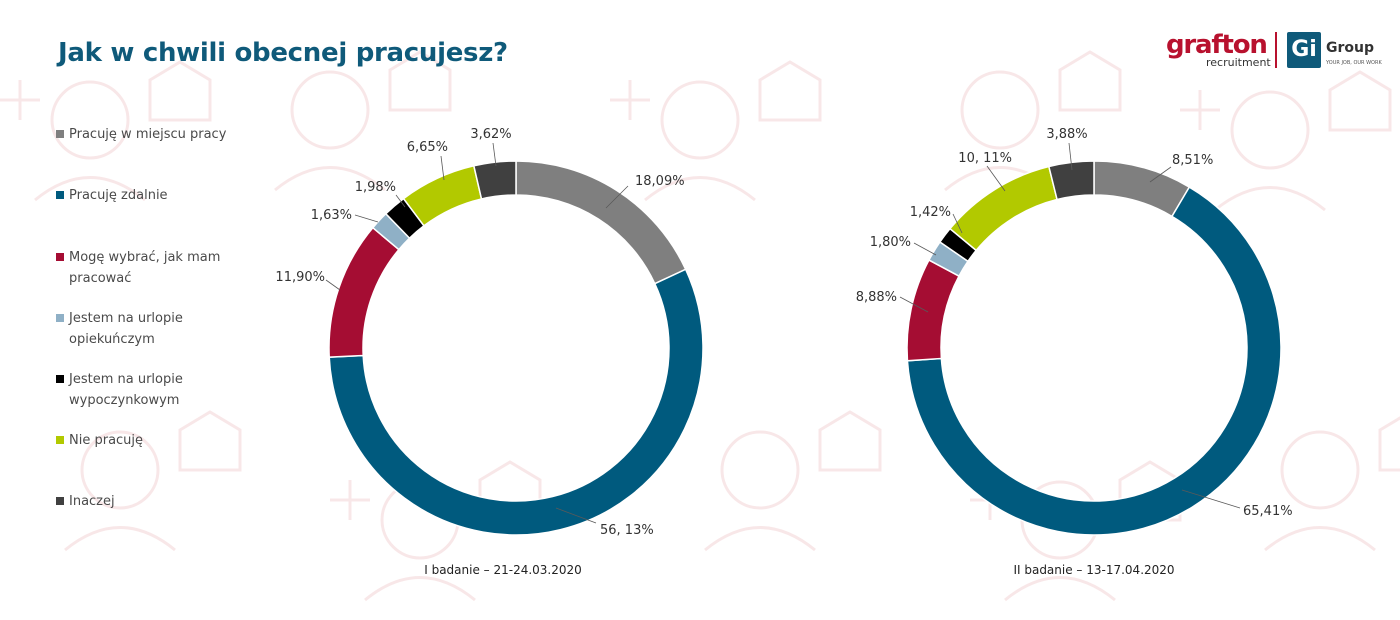 The height and width of the screenshot is (620, 1400). I want to click on data-label: 1,63%, so click(331, 215).